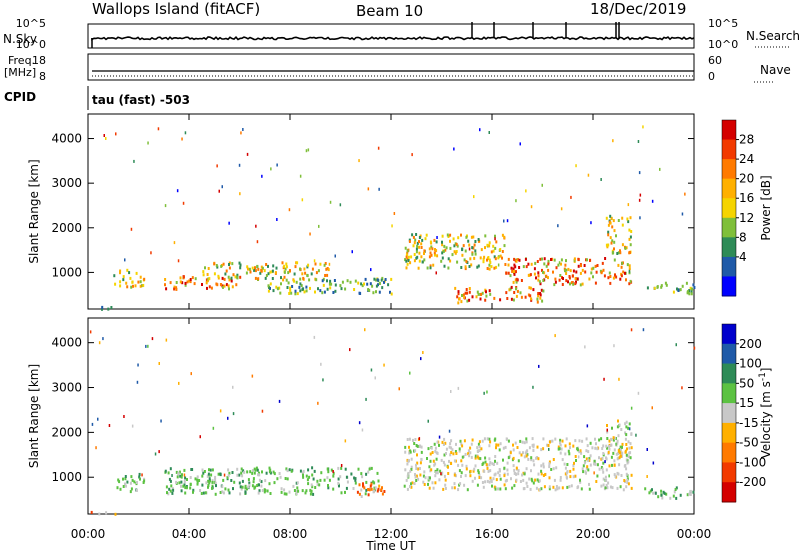  What do you see at coordinates (42, 76) in the screenshot?
I see `freq-tick-bottom: 8` at bounding box center [42, 76].